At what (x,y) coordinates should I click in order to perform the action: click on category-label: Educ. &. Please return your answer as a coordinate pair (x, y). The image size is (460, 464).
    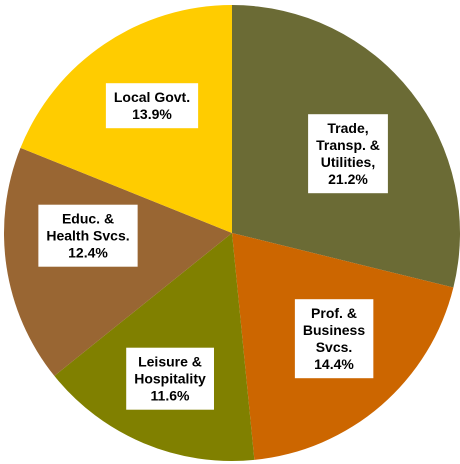
    Looking at the image, I should click on (88, 219).